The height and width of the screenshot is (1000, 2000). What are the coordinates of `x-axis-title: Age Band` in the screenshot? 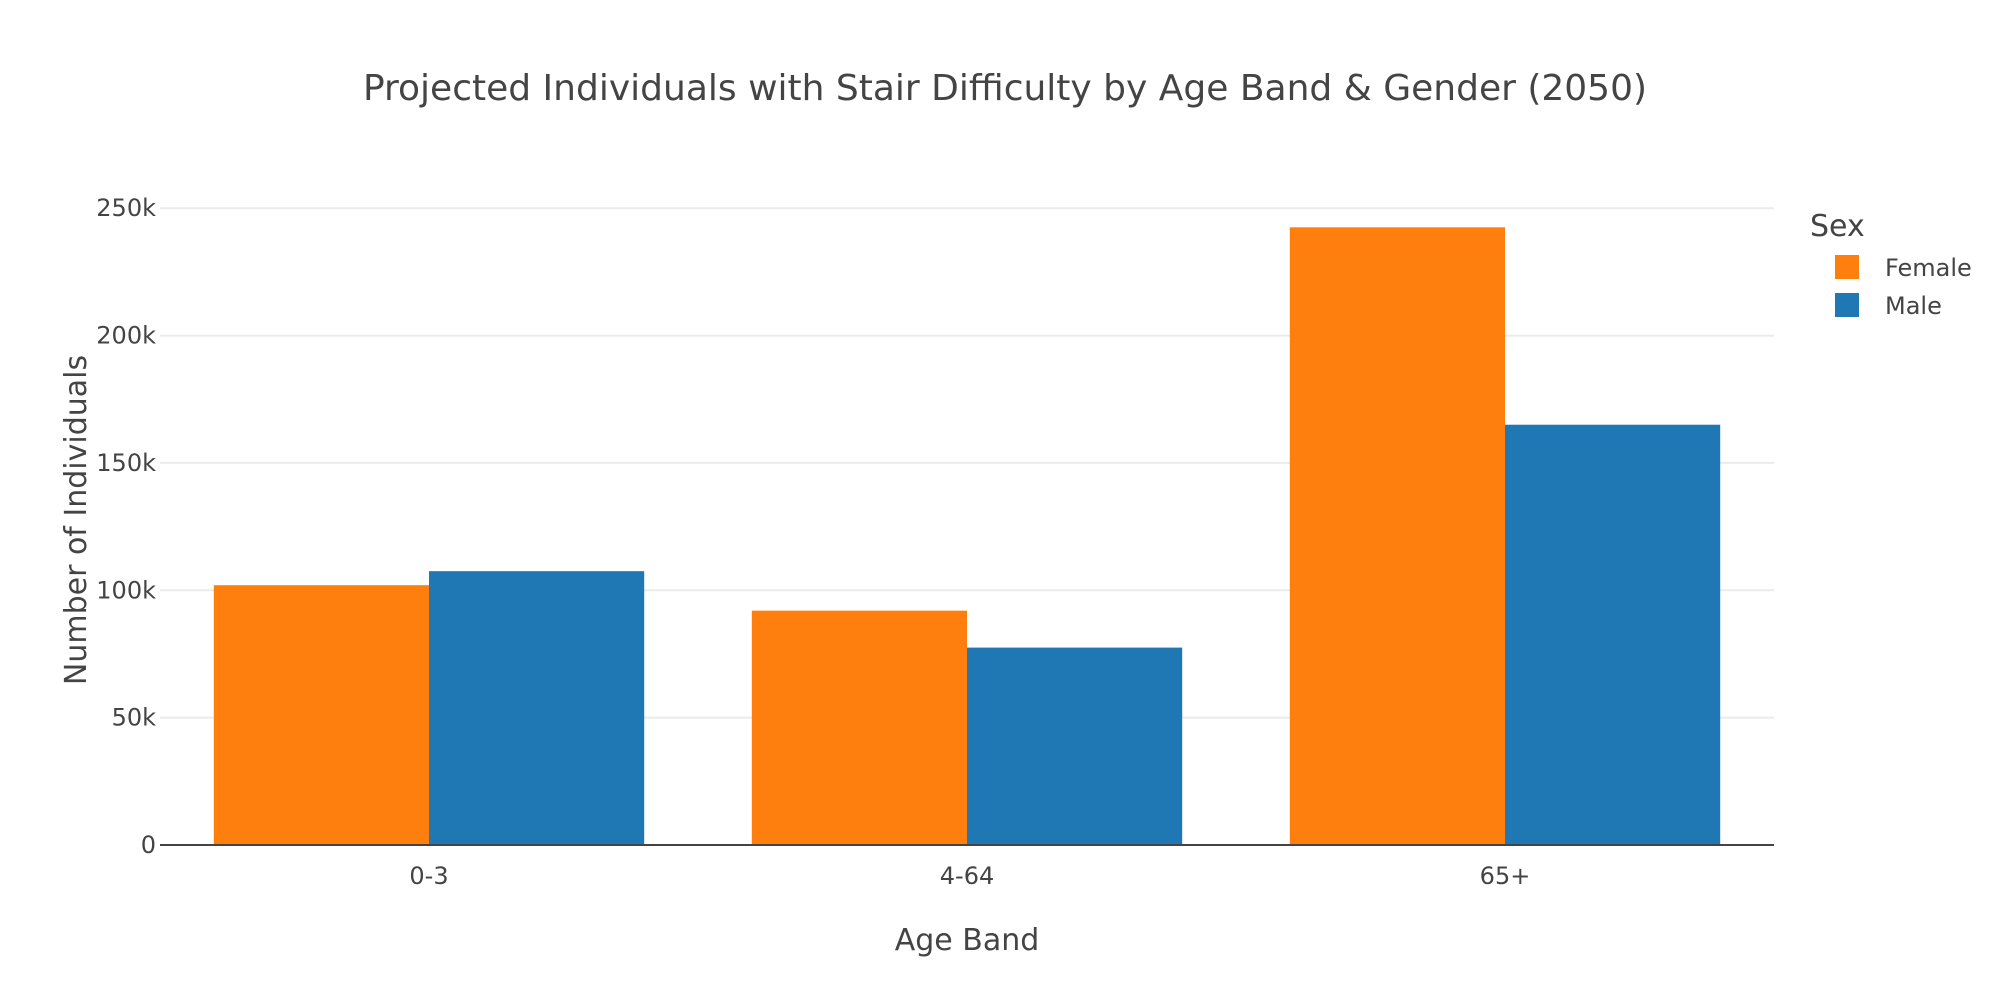 It's located at (967, 940).